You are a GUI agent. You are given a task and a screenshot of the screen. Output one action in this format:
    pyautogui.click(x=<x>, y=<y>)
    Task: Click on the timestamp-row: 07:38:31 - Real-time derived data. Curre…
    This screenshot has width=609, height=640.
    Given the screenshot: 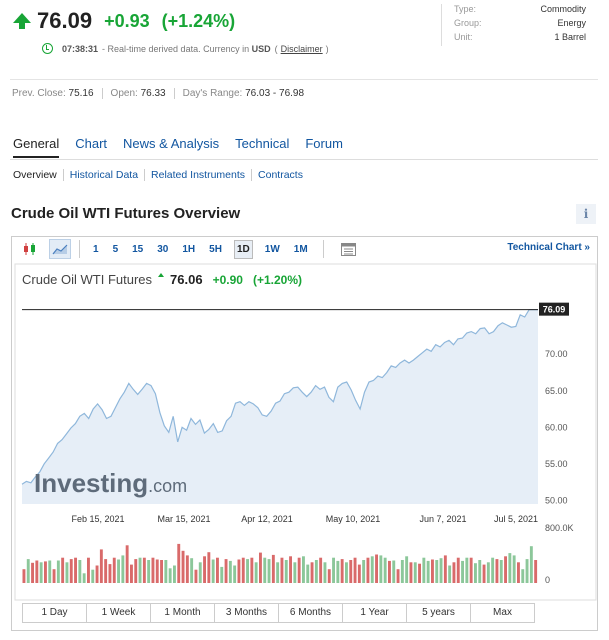 What is the action you would take?
    pyautogui.click(x=185, y=48)
    